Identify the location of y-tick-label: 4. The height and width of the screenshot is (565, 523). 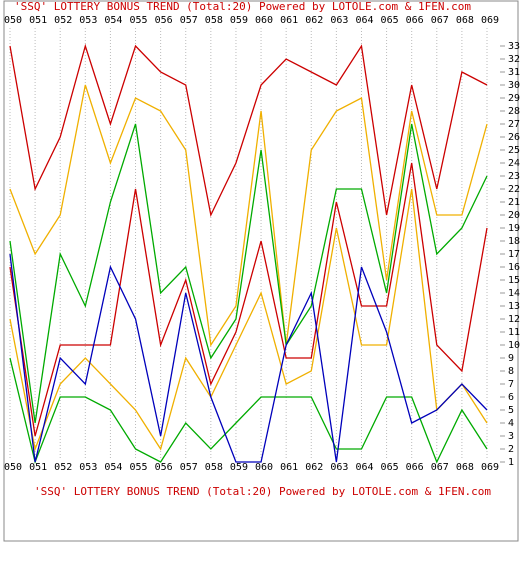
(511, 423).